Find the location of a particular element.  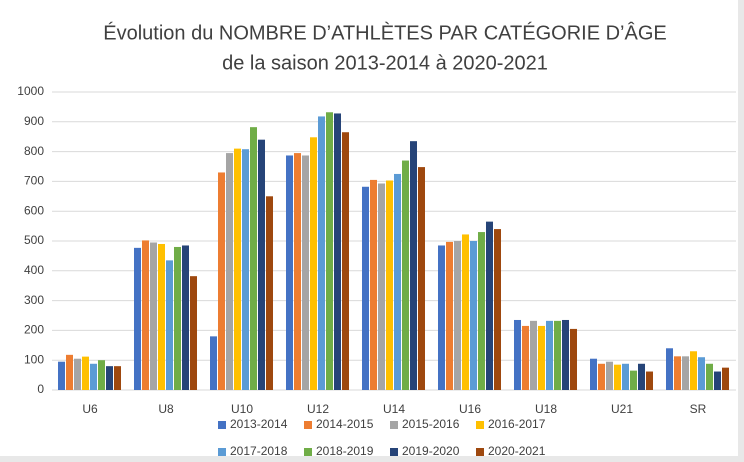

legend-label: 2018-2019 is located at coordinates (345, 451).